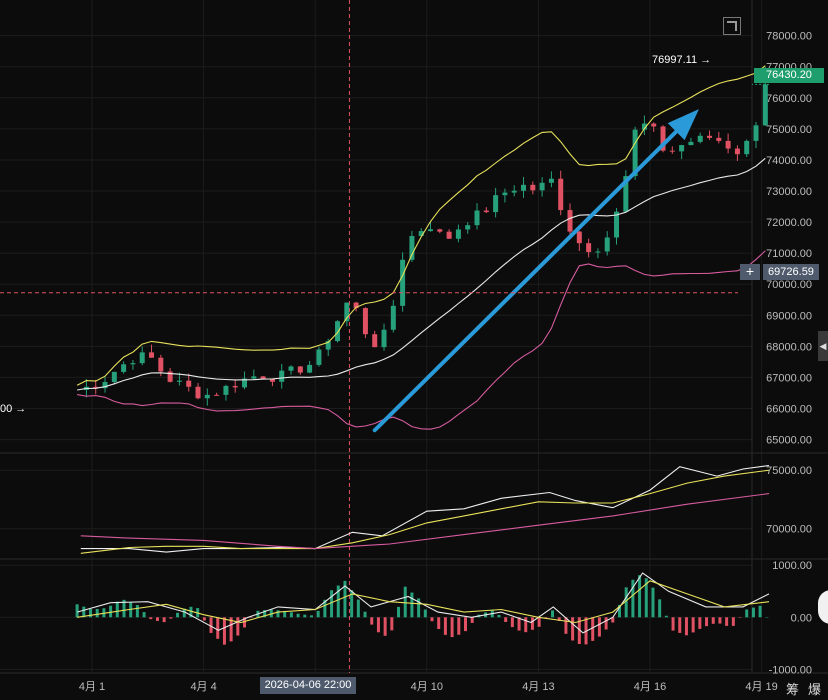 The width and height of the screenshot is (828, 700). Describe the element at coordinates (732, 26) in the screenshot. I see `fullscreen-icon` at that location.